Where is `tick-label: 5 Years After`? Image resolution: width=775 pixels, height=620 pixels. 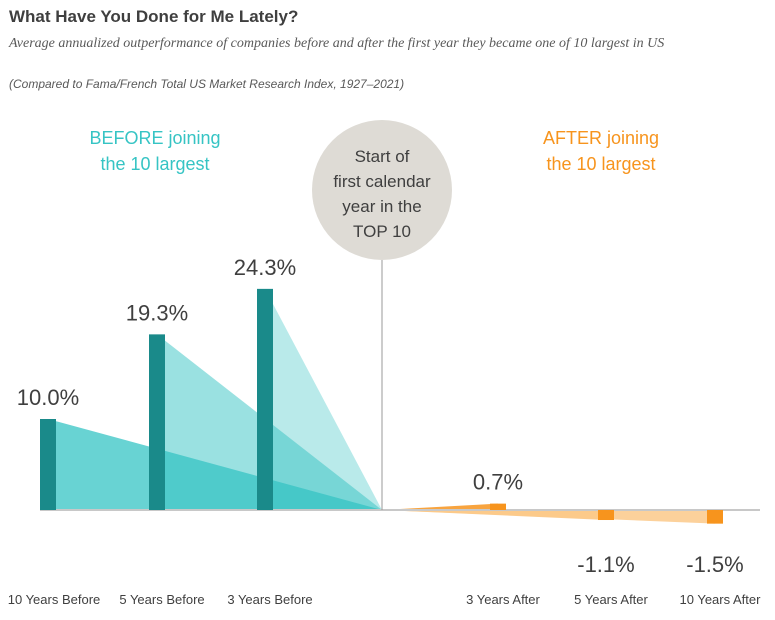
tick-label: 5 Years After is located at coordinates (611, 599).